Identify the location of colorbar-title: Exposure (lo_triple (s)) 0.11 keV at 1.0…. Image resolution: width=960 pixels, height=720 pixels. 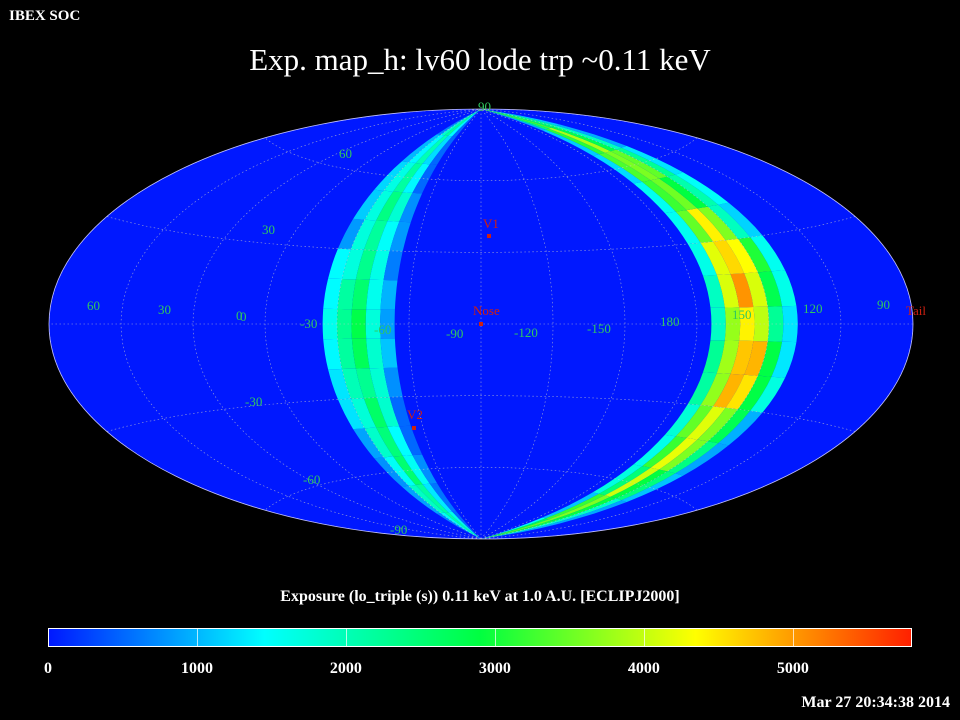
(480, 596).